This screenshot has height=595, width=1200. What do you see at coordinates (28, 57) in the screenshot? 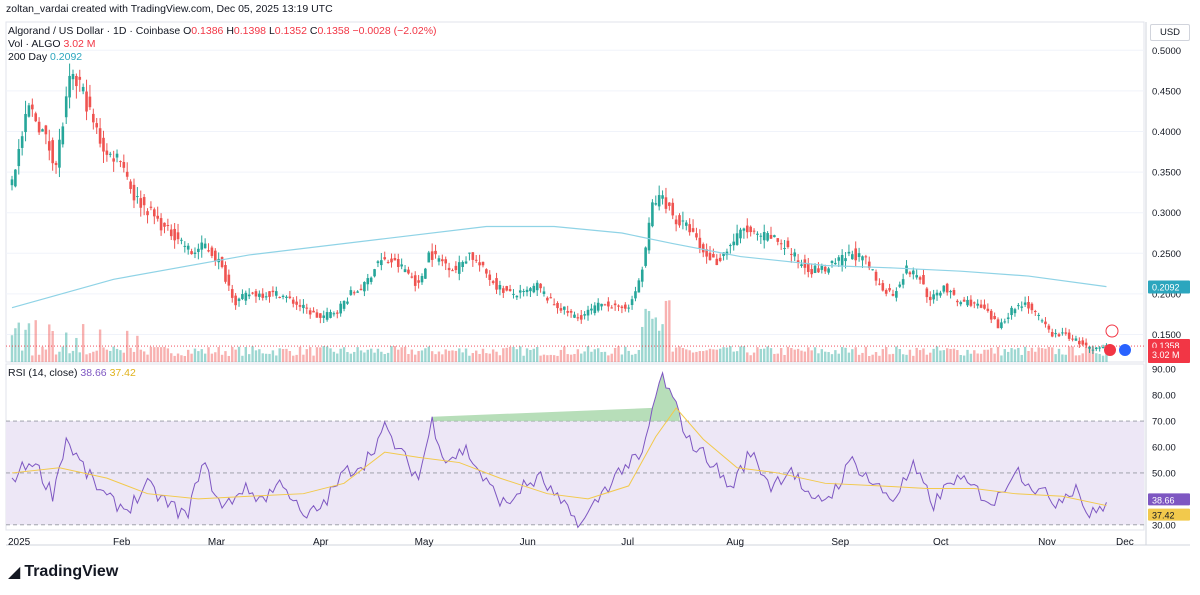
I see `ma-label: 200 Day` at bounding box center [28, 57].